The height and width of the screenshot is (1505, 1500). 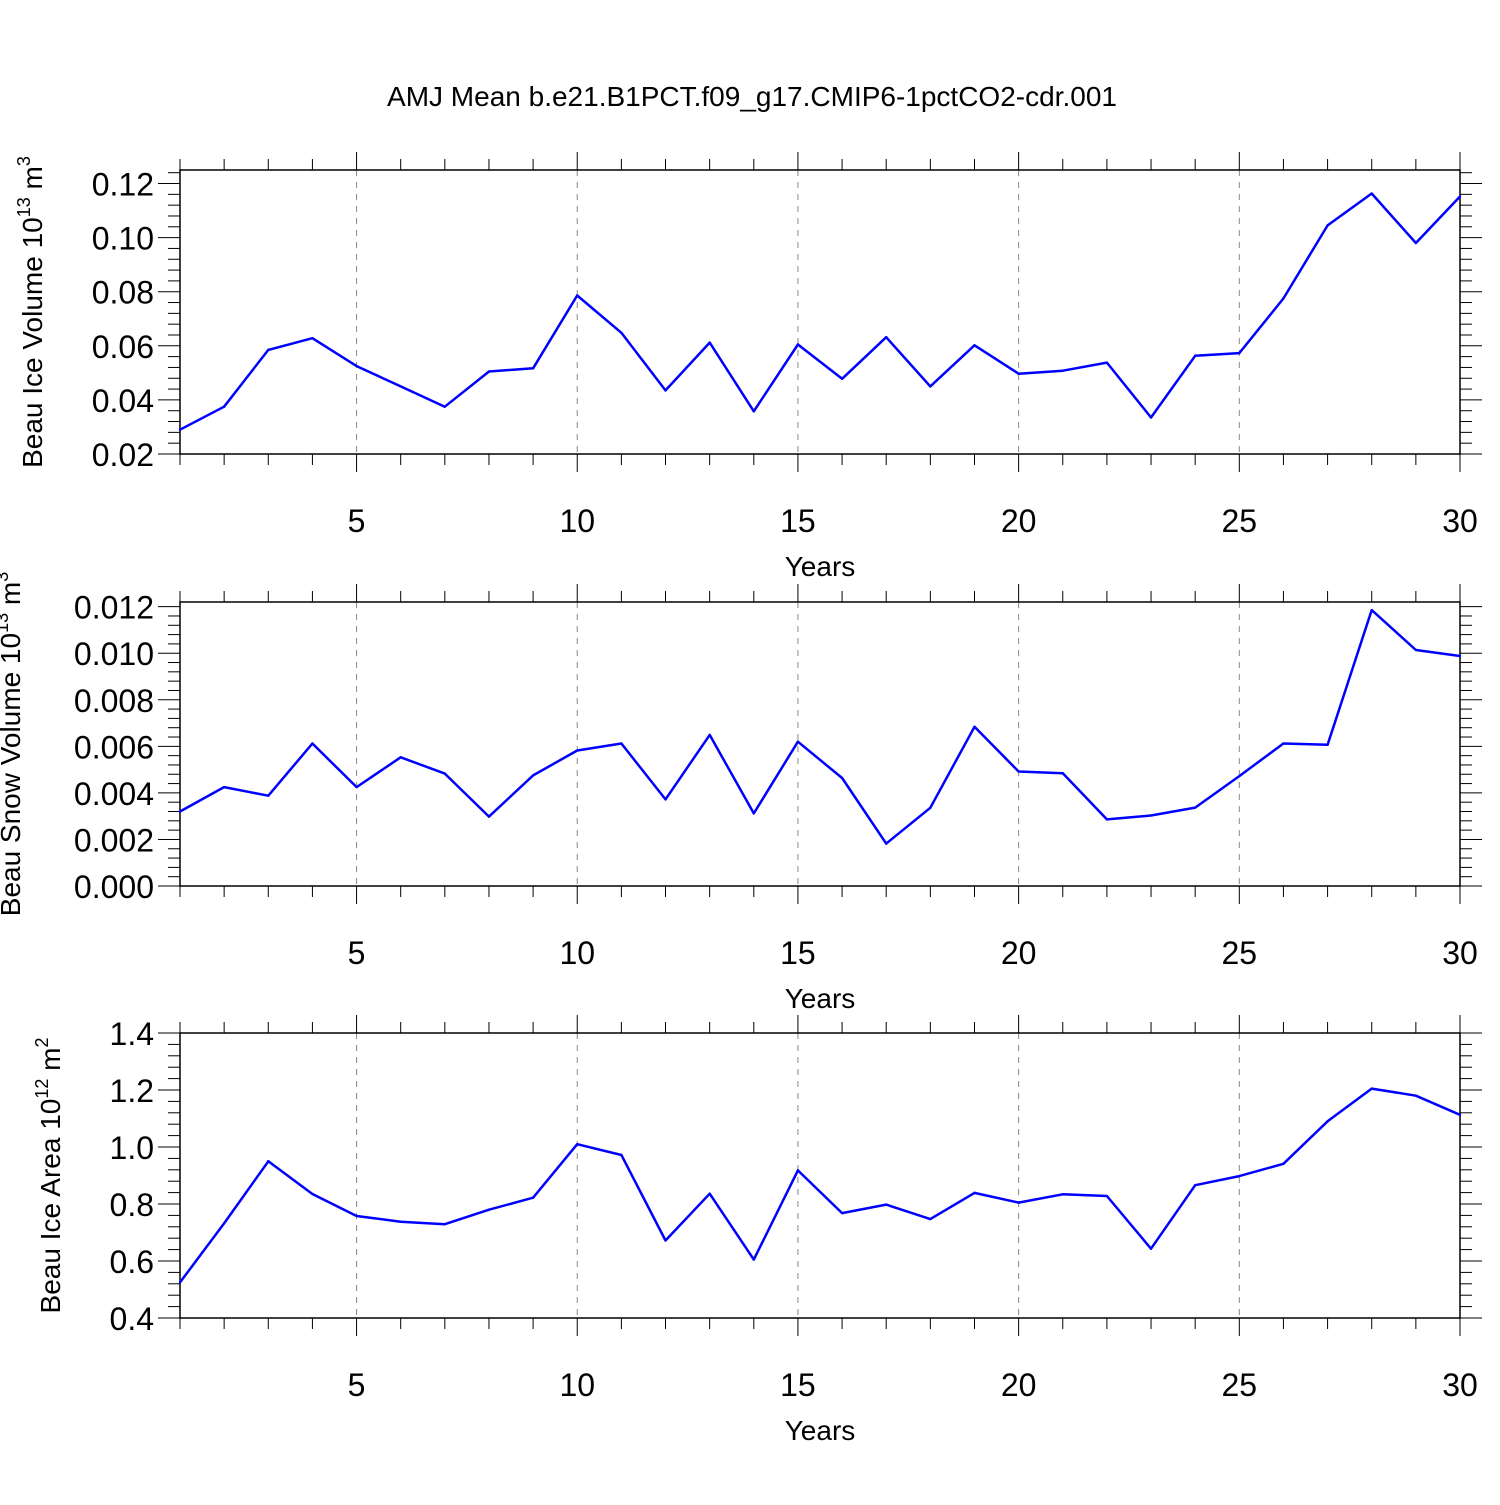 I want to click on y-tick-label: 0.012, so click(x=114, y=608).